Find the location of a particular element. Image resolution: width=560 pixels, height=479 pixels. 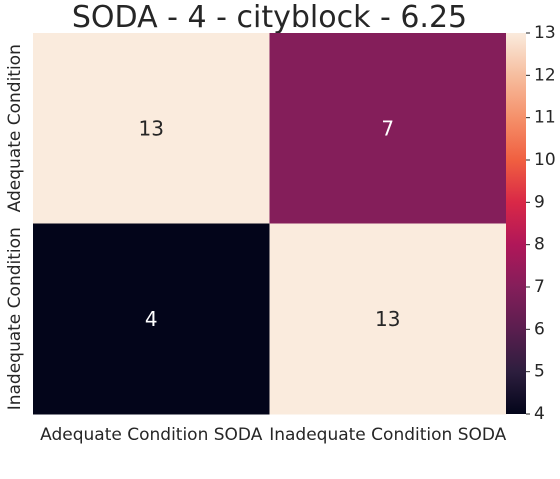

colorbar-tick-label: 6 is located at coordinates (539, 329).